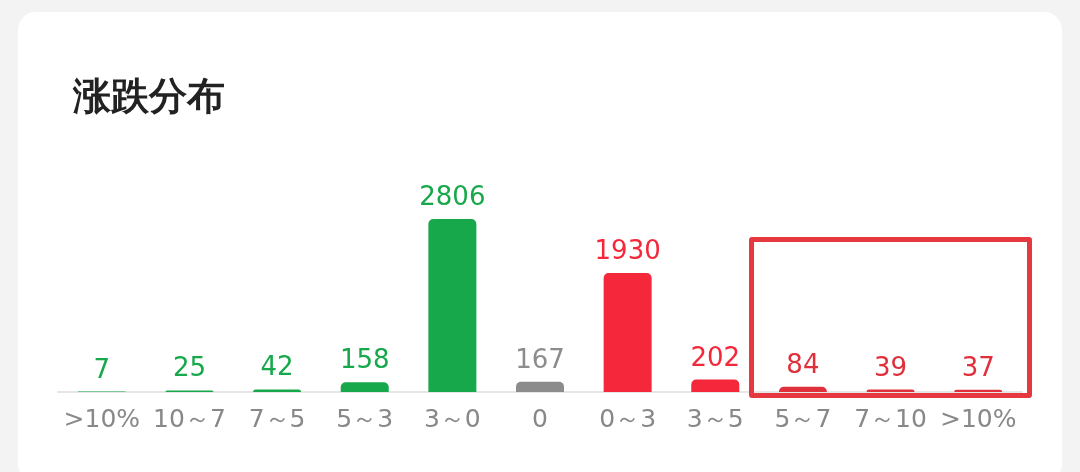  I want to click on x-tick-label: 3～5, so click(715, 418).